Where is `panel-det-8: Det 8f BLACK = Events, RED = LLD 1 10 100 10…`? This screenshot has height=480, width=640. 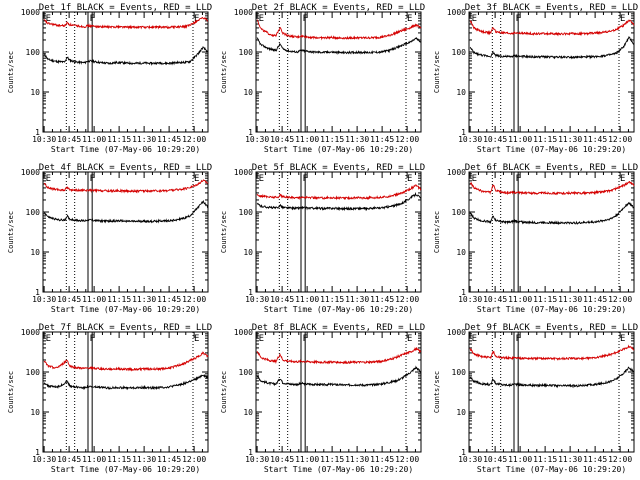
panel-det-8: Det 8f BLACK = Events, RED = LLD 1 10 100 10… is located at coordinates (322, 398).